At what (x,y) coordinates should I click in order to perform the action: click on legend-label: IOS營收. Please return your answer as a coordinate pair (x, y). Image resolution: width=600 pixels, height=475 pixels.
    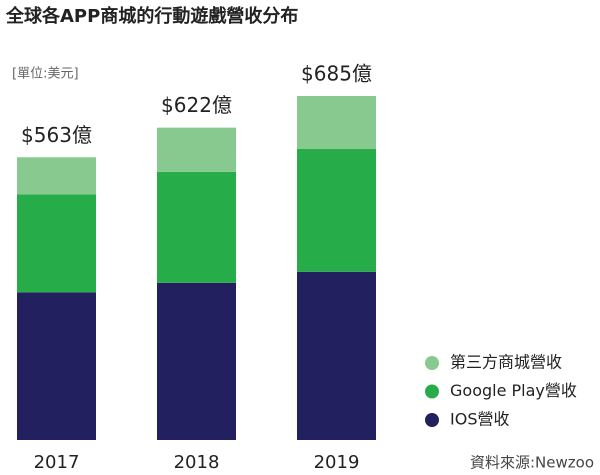
    Looking at the image, I should click on (479, 419).